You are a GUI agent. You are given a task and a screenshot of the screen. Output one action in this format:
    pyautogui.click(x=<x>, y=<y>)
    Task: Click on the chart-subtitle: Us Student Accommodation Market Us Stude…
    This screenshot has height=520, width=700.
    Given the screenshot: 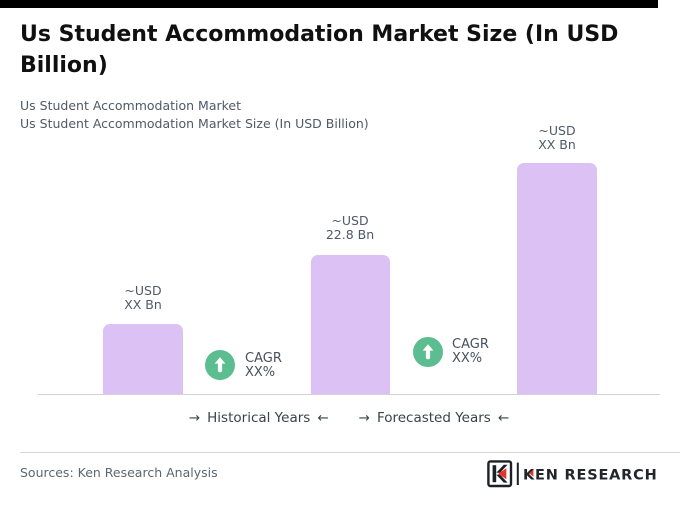 What is the action you would take?
    pyautogui.click(x=330, y=115)
    